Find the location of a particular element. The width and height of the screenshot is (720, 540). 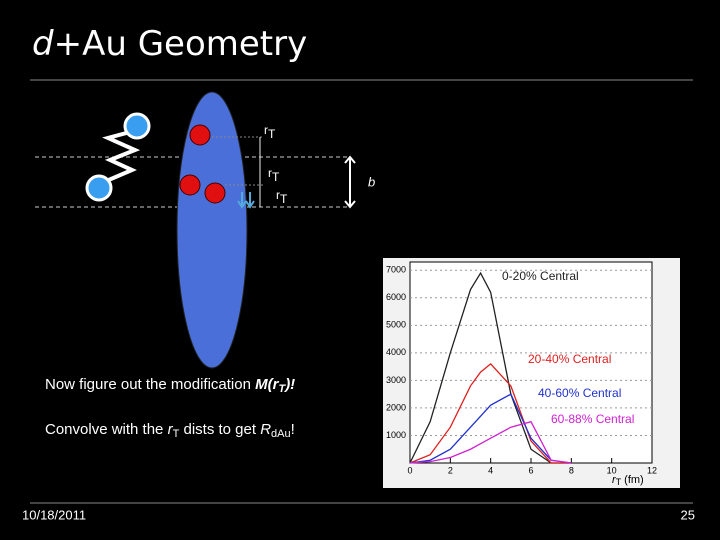

x-axis-label: rT (fm) is located at coordinates (628, 480).